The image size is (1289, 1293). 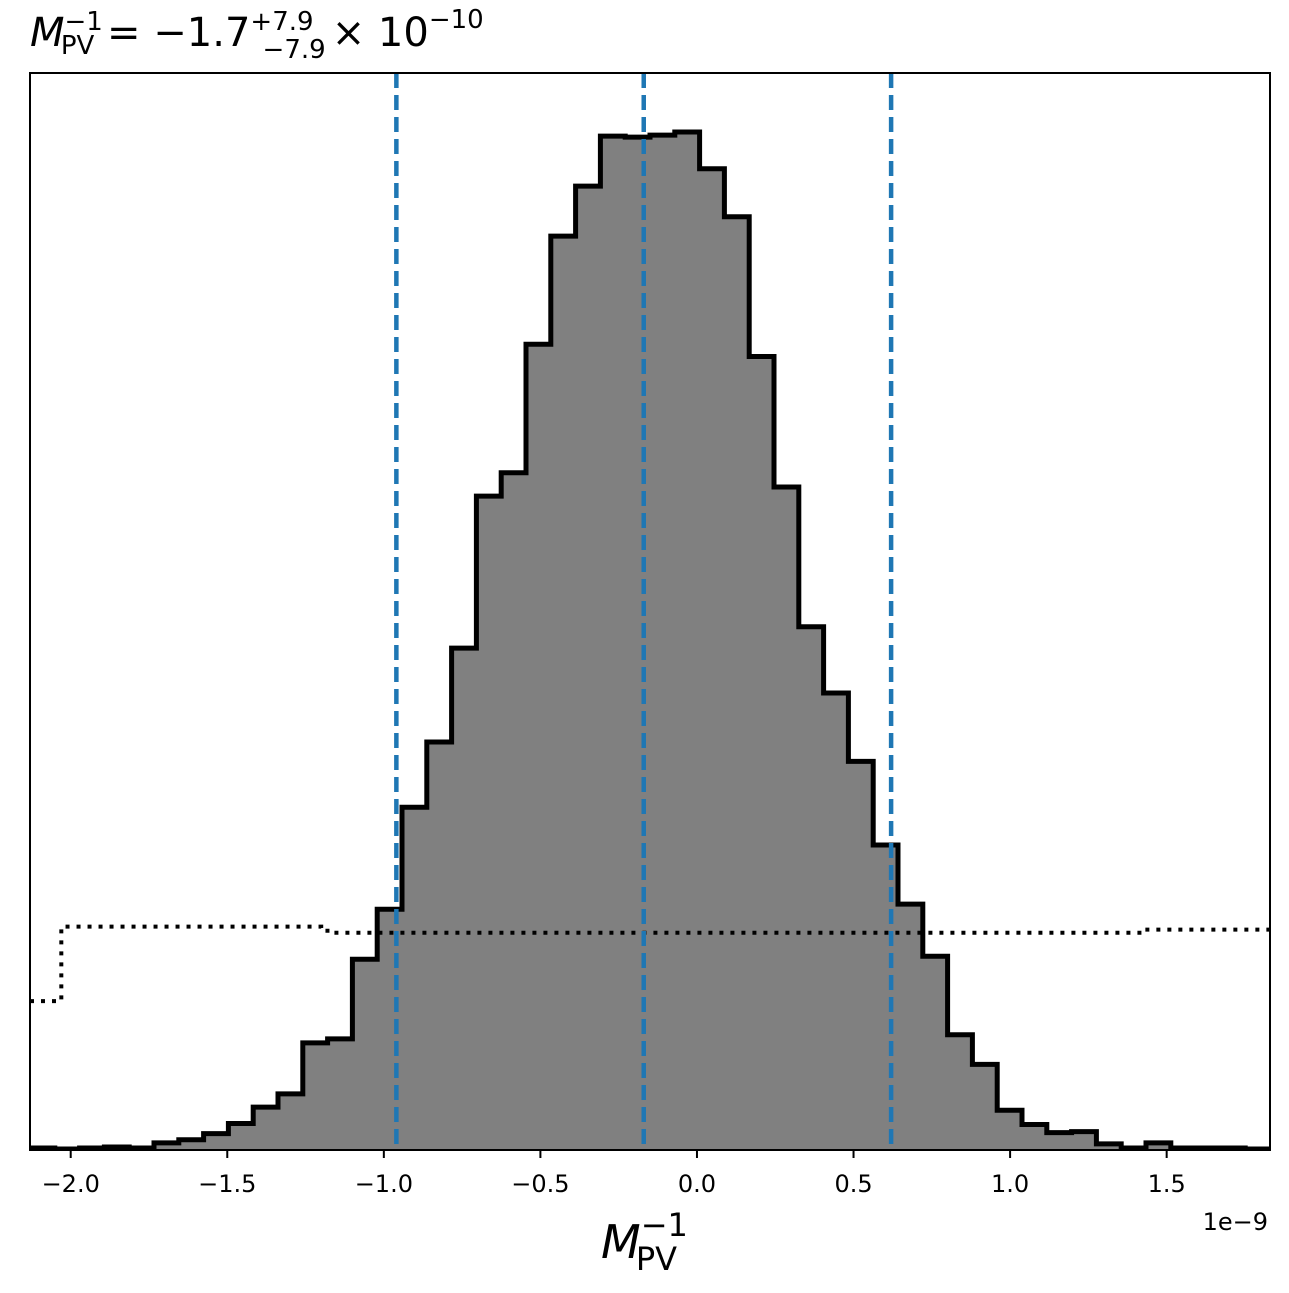 What do you see at coordinates (380, 33) in the screenshot?
I see `title-times: × 10` at bounding box center [380, 33].